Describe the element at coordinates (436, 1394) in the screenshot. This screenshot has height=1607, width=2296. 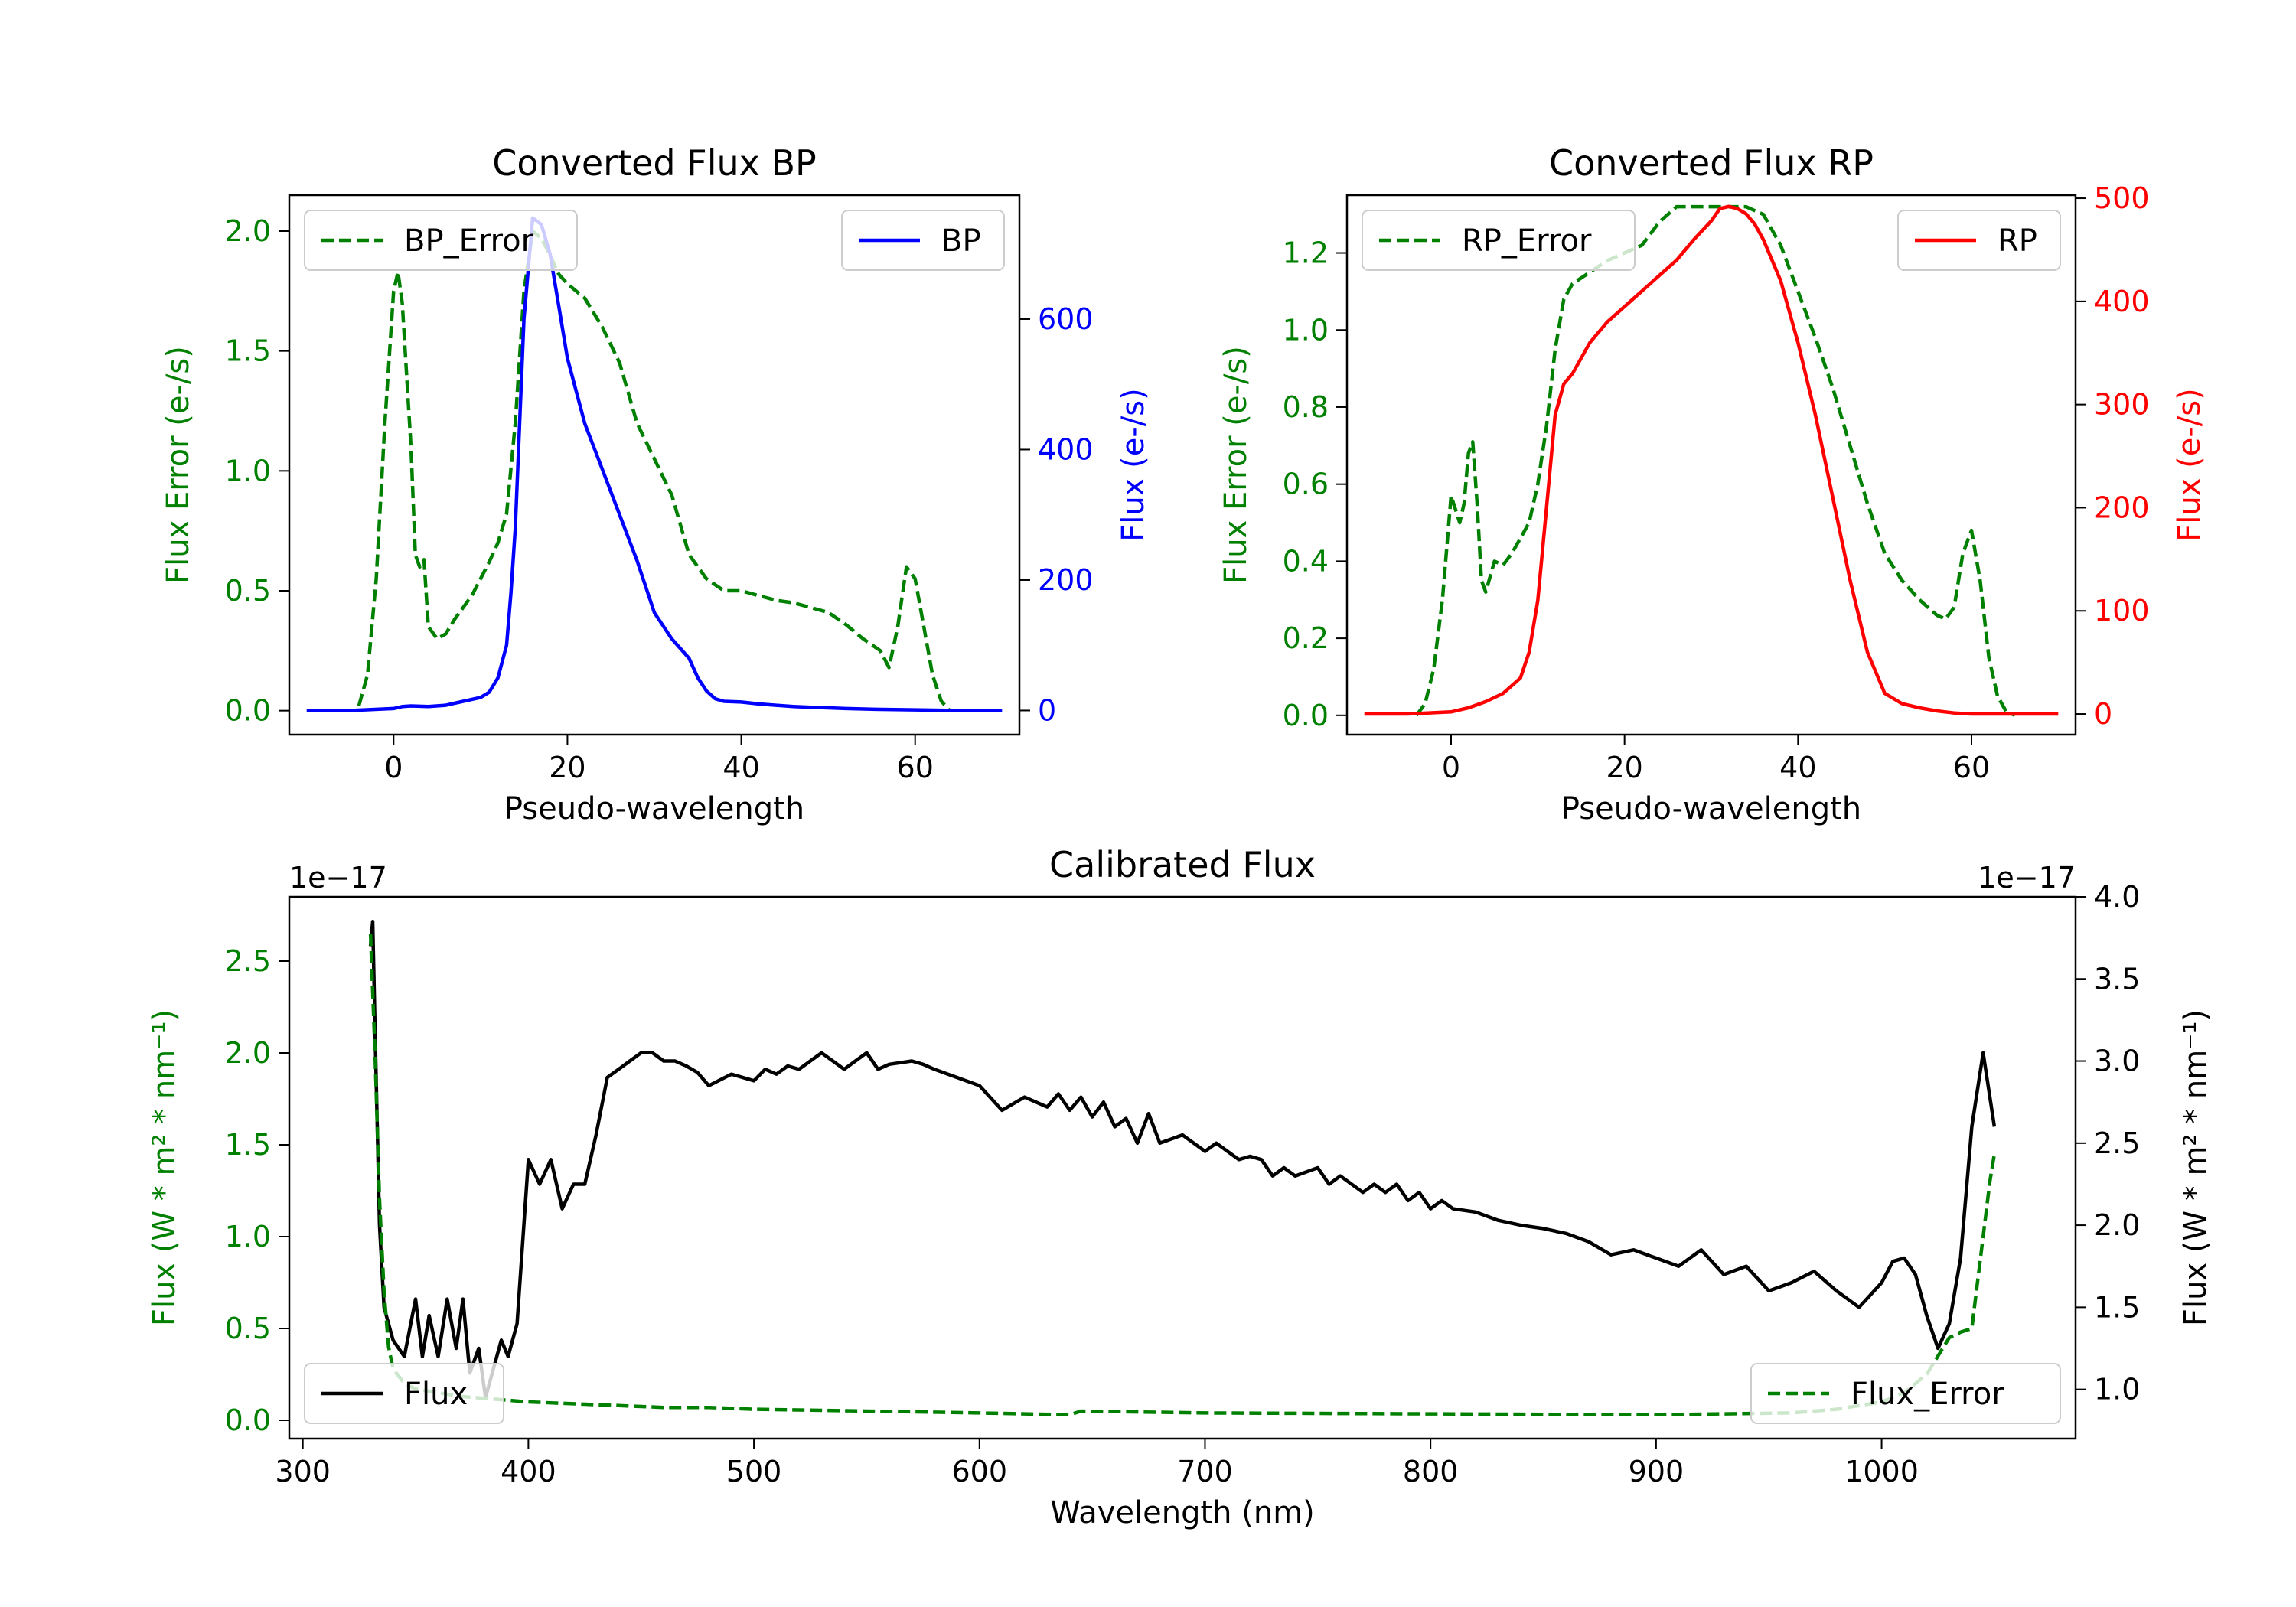
I see `legend-label: Flux` at that location.